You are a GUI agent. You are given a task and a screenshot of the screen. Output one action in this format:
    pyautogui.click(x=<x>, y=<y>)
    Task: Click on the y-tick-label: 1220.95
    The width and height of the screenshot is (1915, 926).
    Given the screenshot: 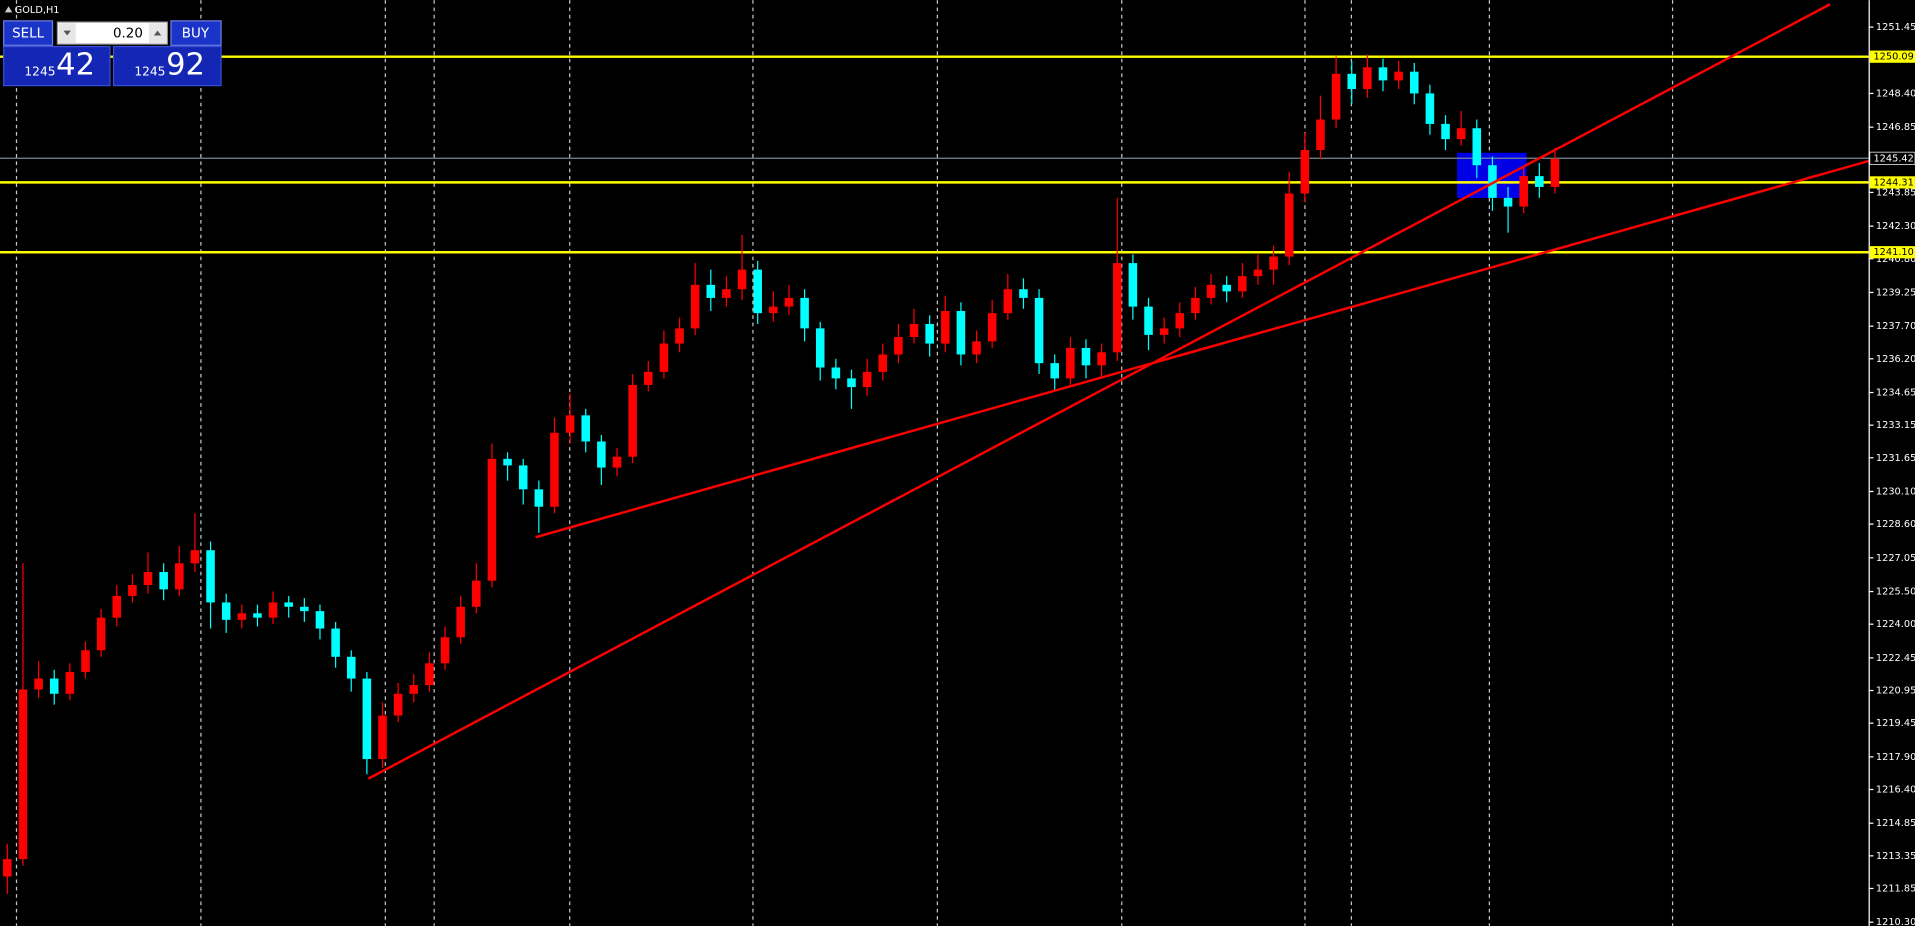 What is the action you would take?
    pyautogui.click(x=1895, y=691)
    